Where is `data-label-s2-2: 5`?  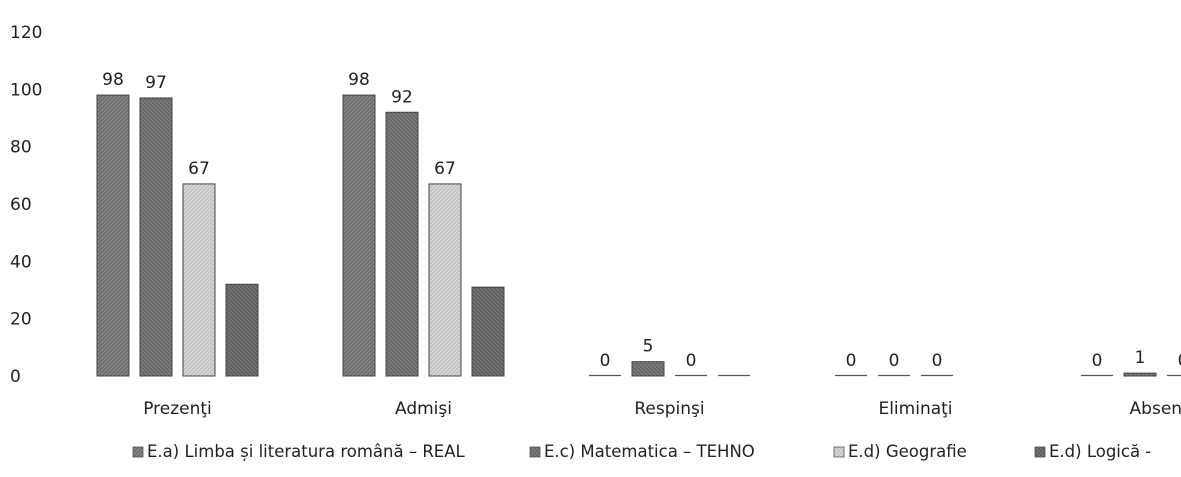
data-label-s2-2: 5 is located at coordinates (648, 347).